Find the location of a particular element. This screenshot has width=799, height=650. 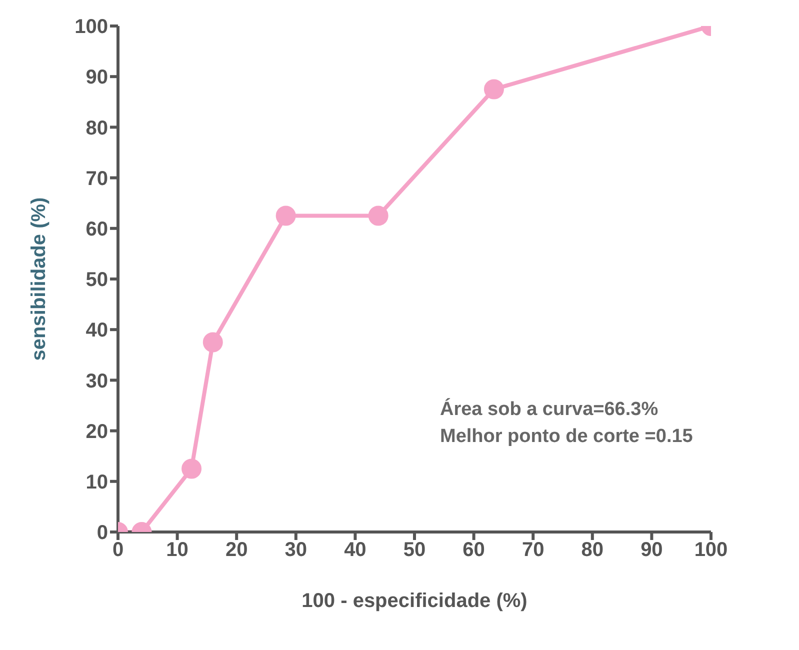

y-tick-label: 80 is located at coordinates (97, 128).